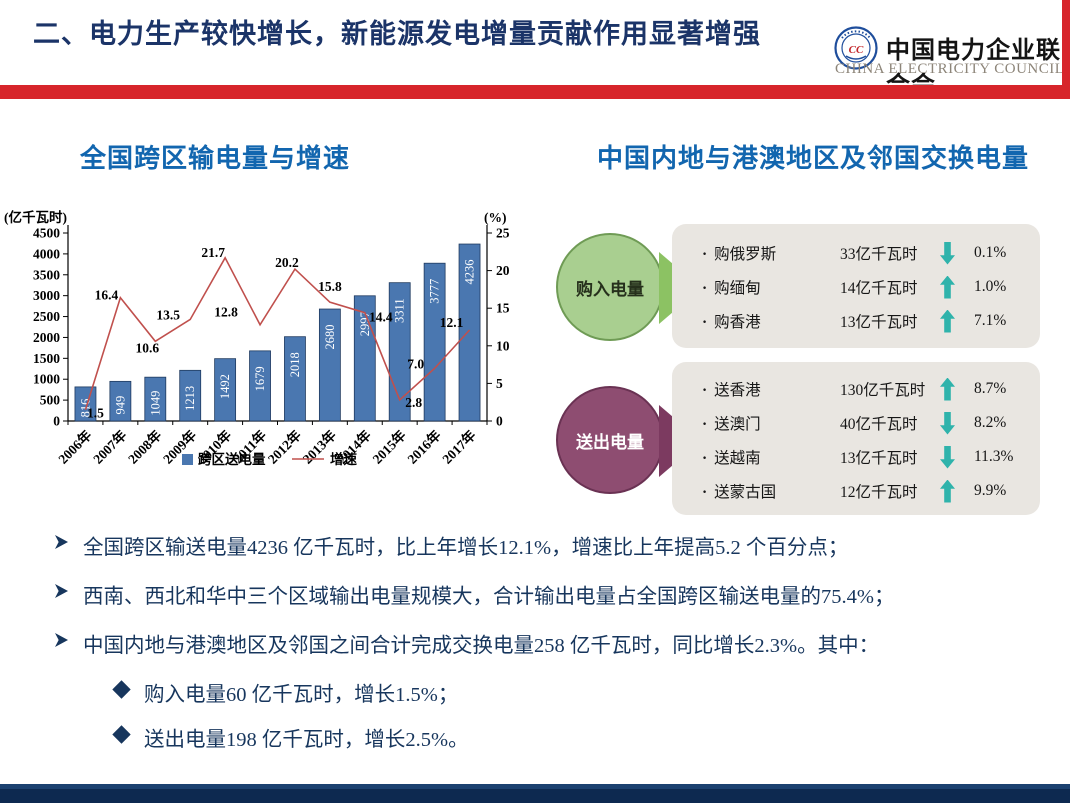  Describe the element at coordinates (46, 233) in the screenshot. I see `svg-text: 4500` at that location.